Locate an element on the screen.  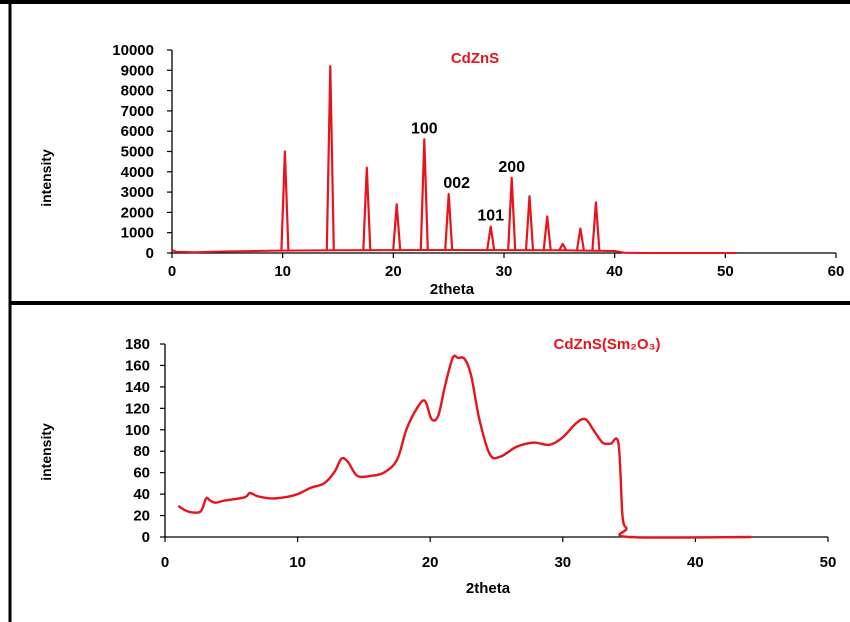
peak-annotation: 002 is located at coordinates (456, 183).